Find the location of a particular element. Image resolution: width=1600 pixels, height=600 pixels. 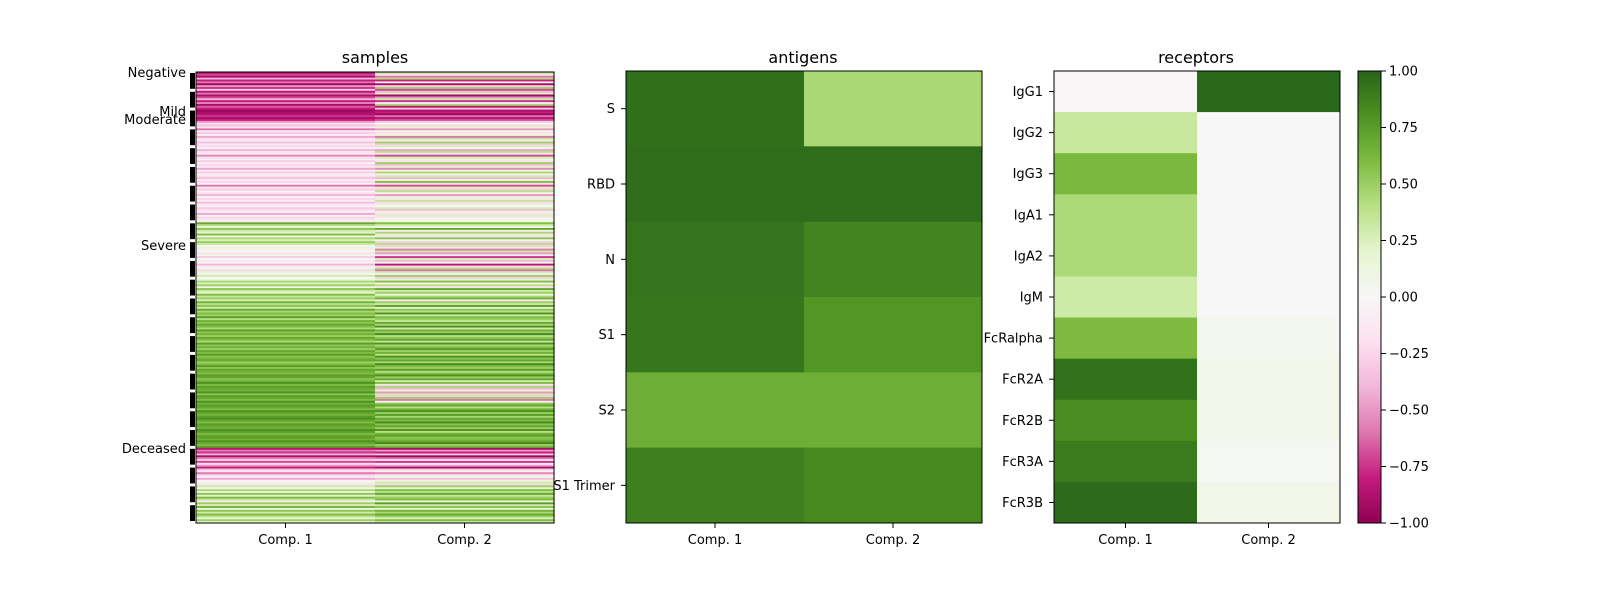

colorbar-tick-label: 0.75 is located at coordinates (1403, 128).